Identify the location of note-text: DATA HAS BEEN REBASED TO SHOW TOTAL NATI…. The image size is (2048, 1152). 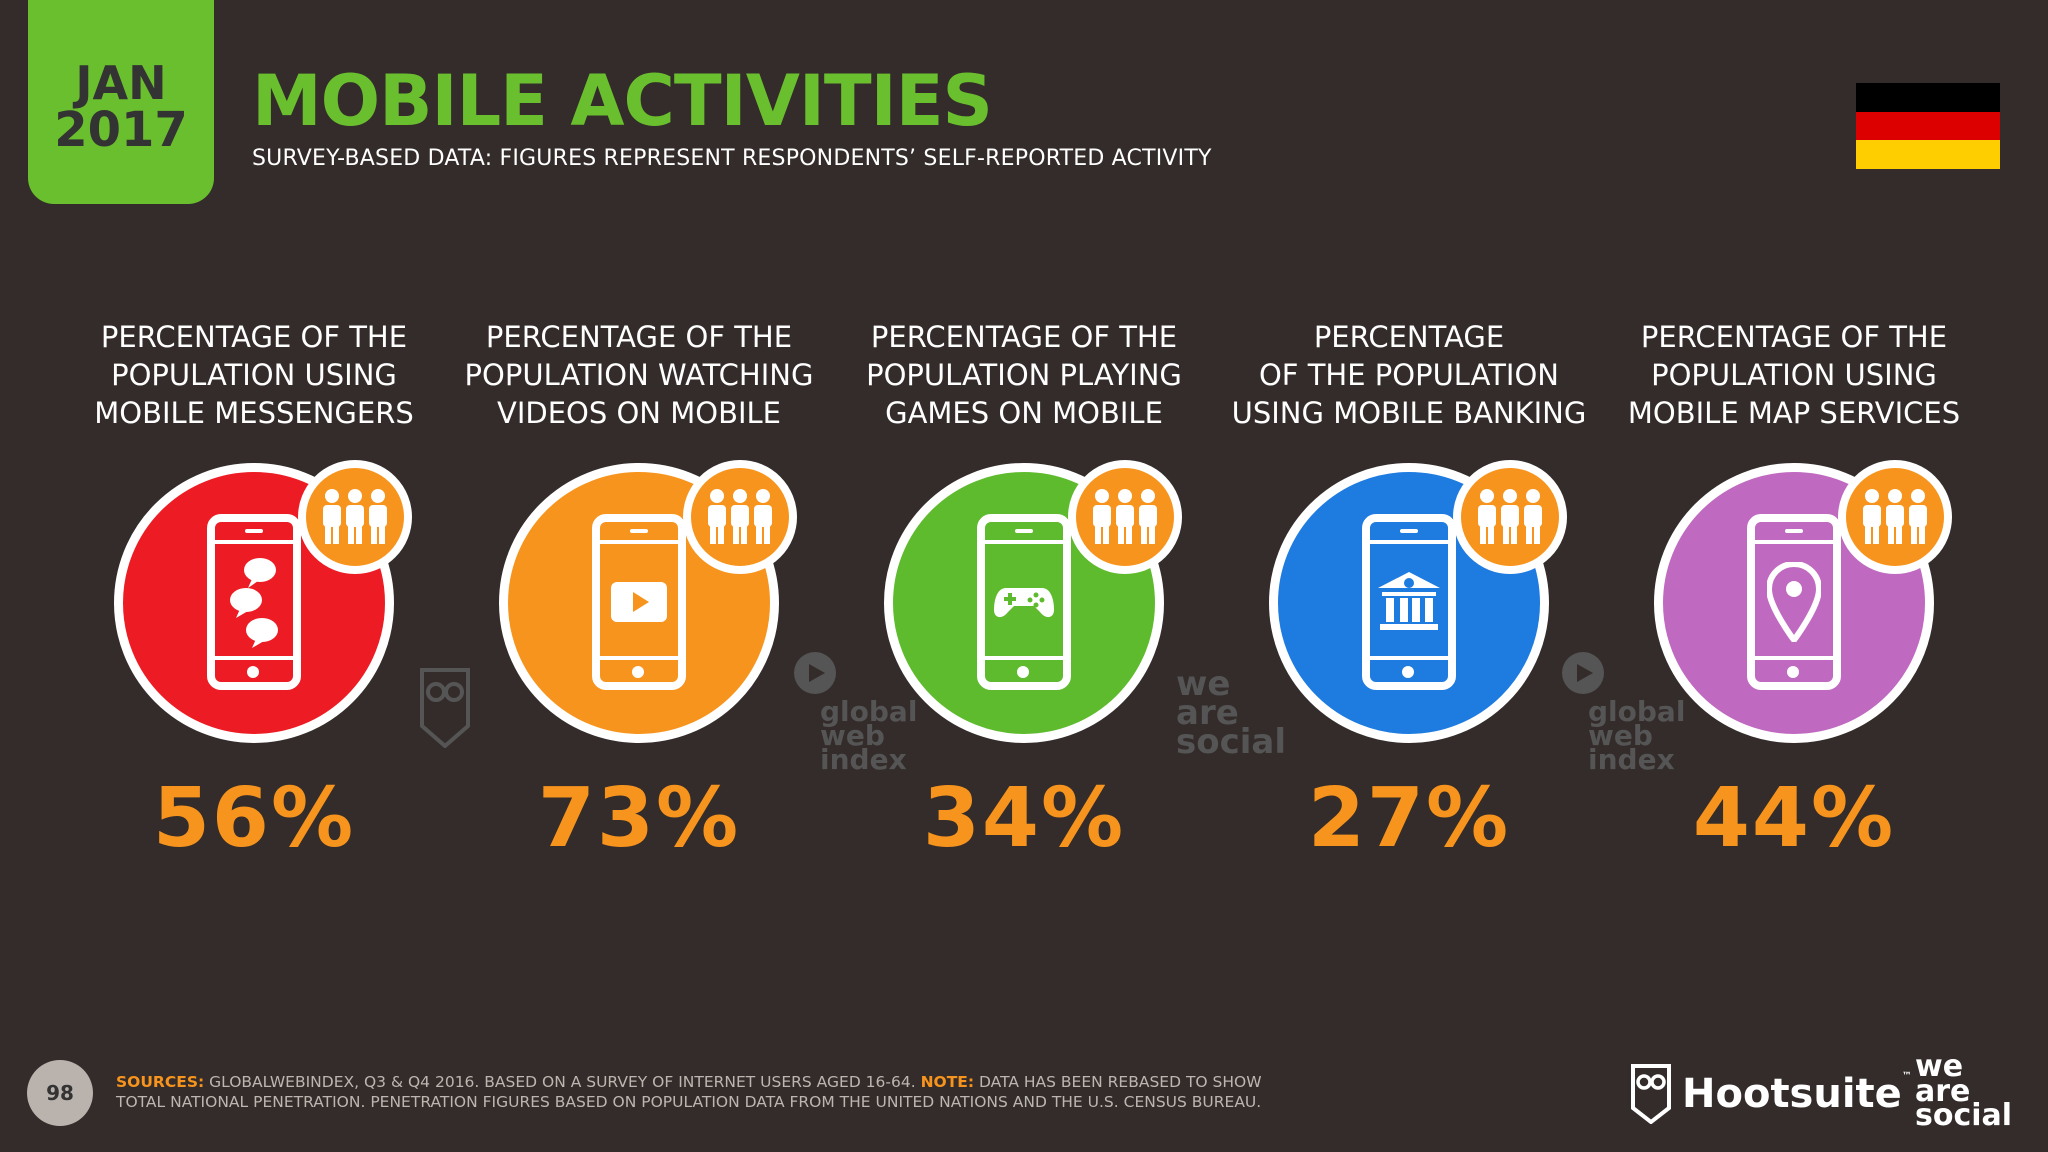
(689, 1092).